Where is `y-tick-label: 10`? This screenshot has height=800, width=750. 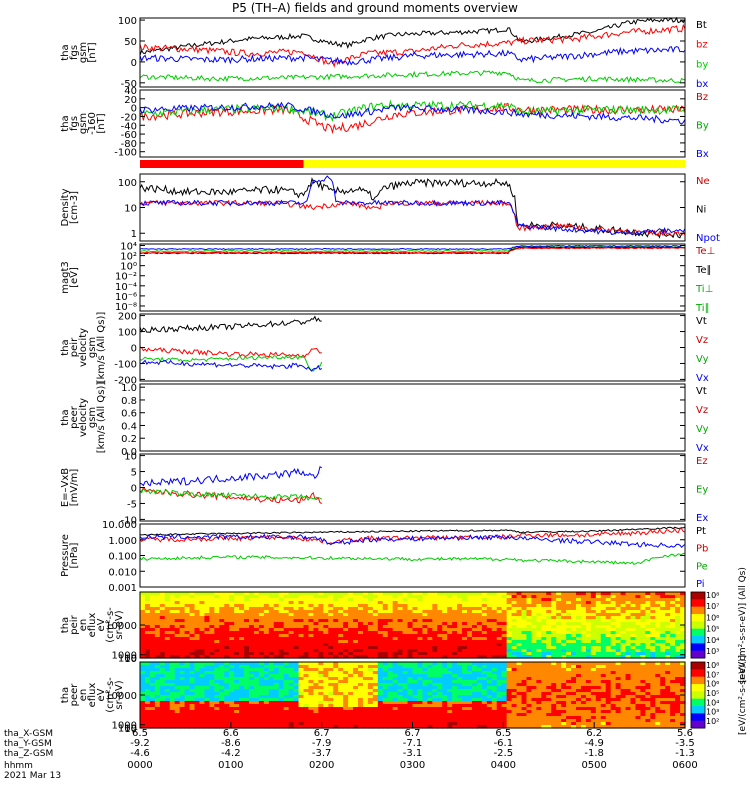
y-tick-label: 10 is located at coordinates (130, 659).